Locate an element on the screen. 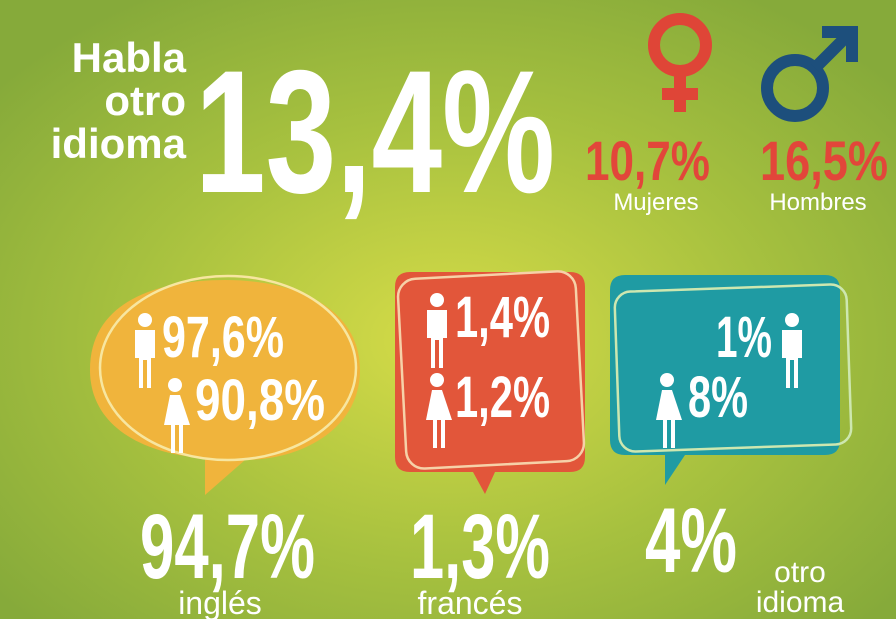  language-label: francés is located at coordinates (470, 602).